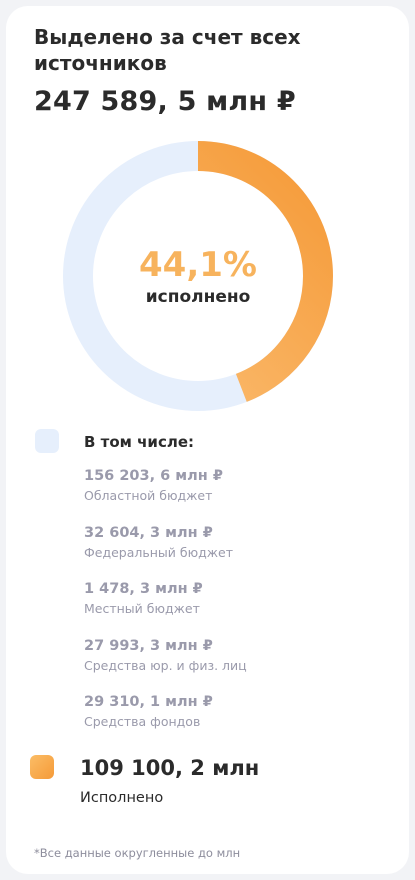 The height and width of the screenshot is (880, 415). I want to click on list-item: 32 604, 3 млн ₽ Федеральный бюджет, so click(234, 551).